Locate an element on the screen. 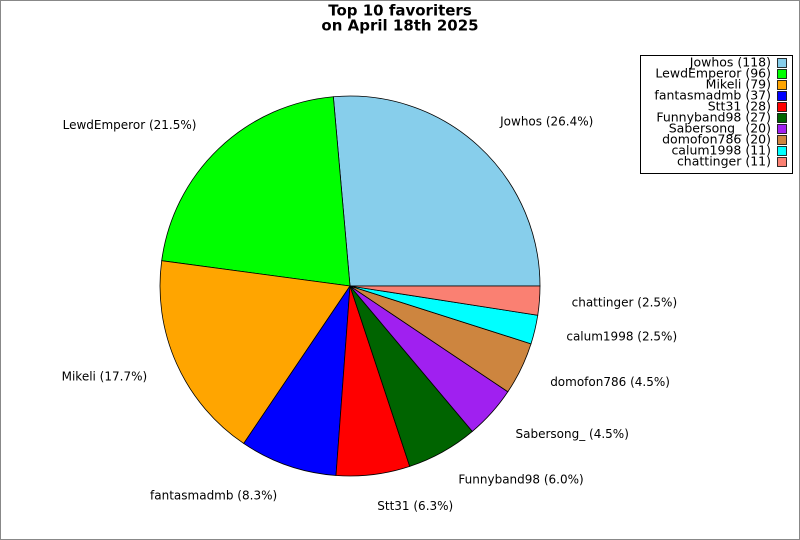  slice-label: Sabersong_ (4.5%) is located at coordinates (572, 434).